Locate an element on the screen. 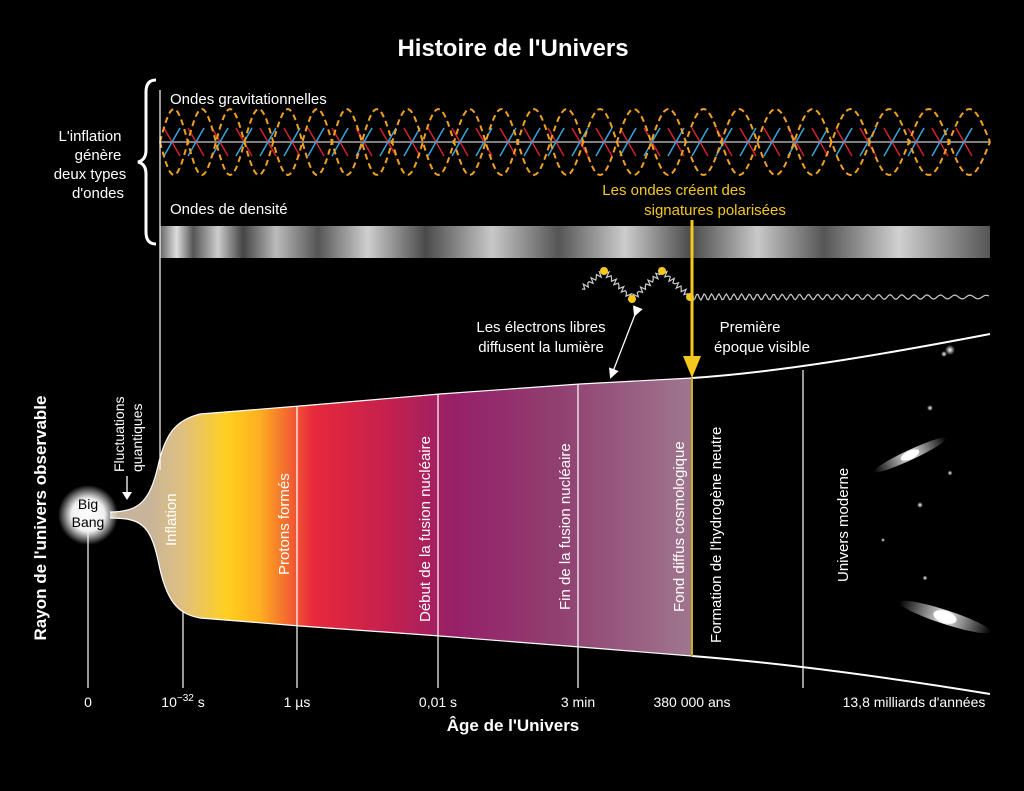  tick-label-base: 10 is located at coordinates (169, 702).